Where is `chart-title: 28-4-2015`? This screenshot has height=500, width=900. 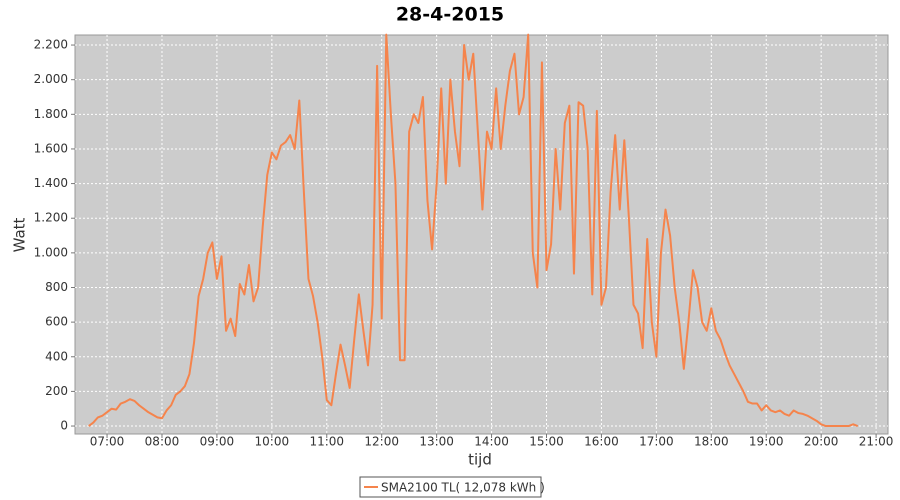 chart-title: 28-4-2015 is located at coordinates (450, 15).